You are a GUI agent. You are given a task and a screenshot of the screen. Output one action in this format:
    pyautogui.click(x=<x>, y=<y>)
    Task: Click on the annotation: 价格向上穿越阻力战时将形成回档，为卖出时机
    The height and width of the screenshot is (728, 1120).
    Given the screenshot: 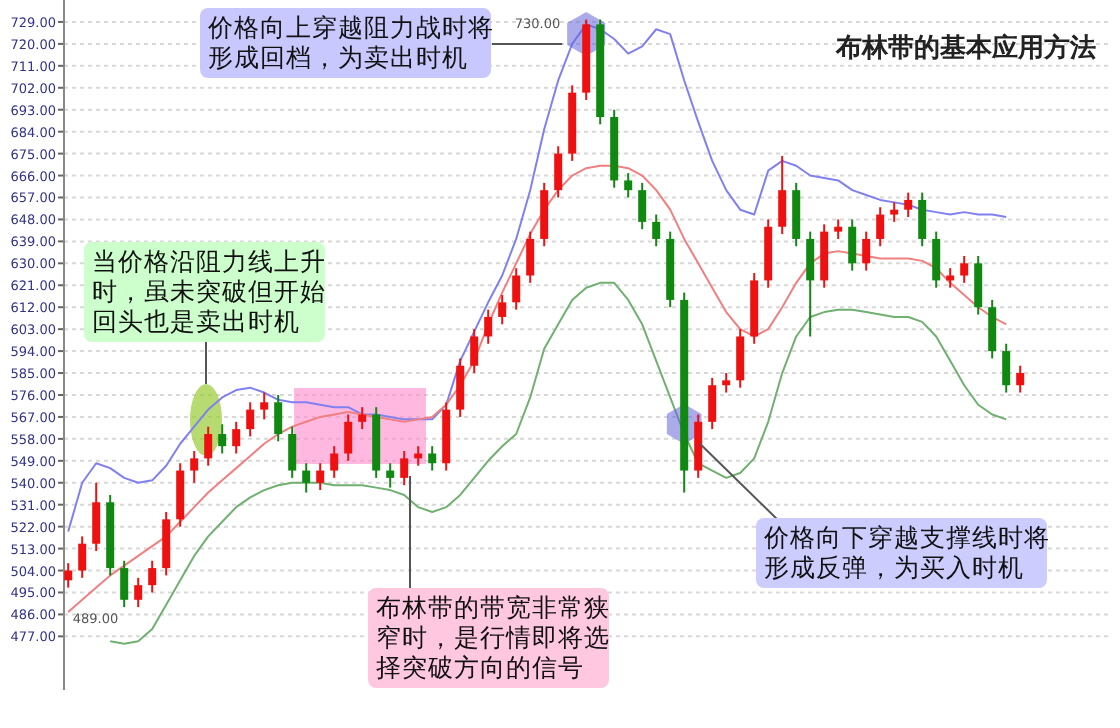 What is the action you would take?
    pyautogui.click(x=350, y=42)
    